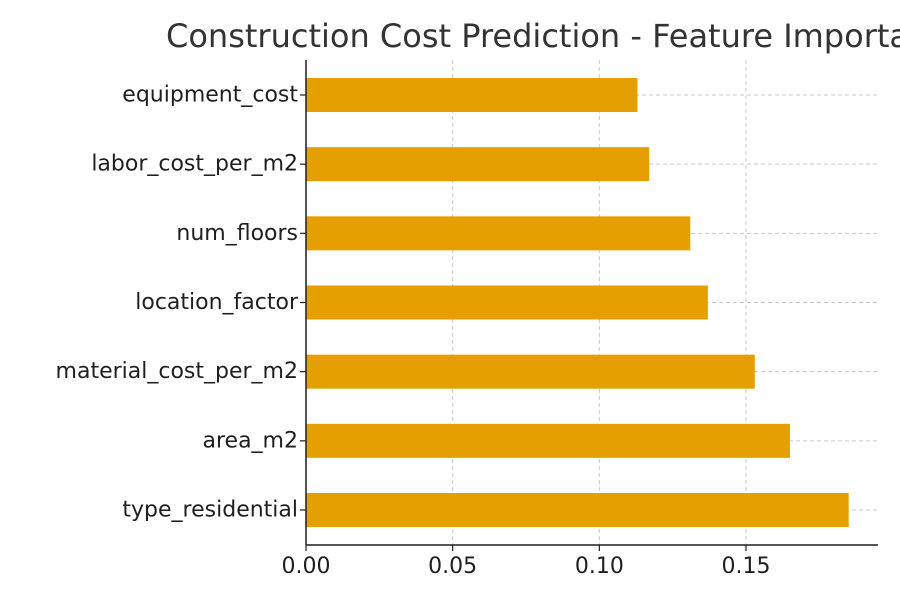 Image resolution: width=900 pixels, height=605 pixels. Describe the element at coordinates (194, 164) in the screenshot. I see `y-tick-label: labor_cost_per_m2` at that location.